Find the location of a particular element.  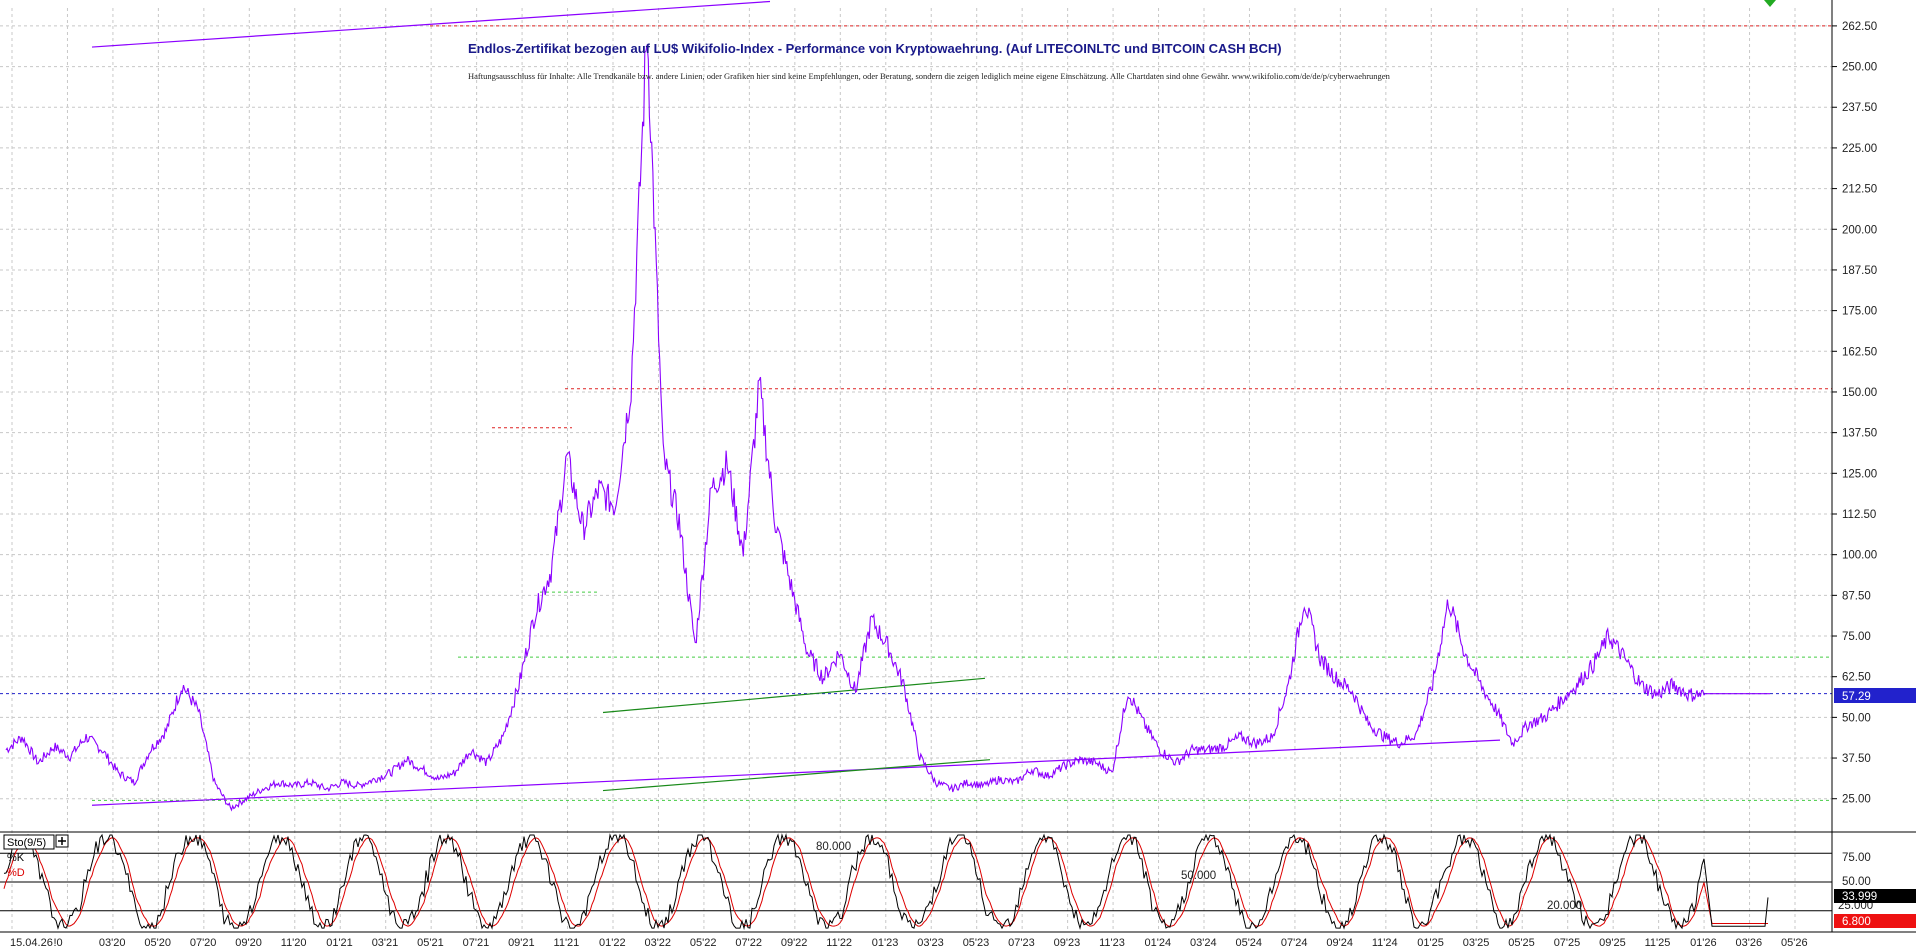

ytick-label-2: 237.50 is located at coordinates (1859, 108).